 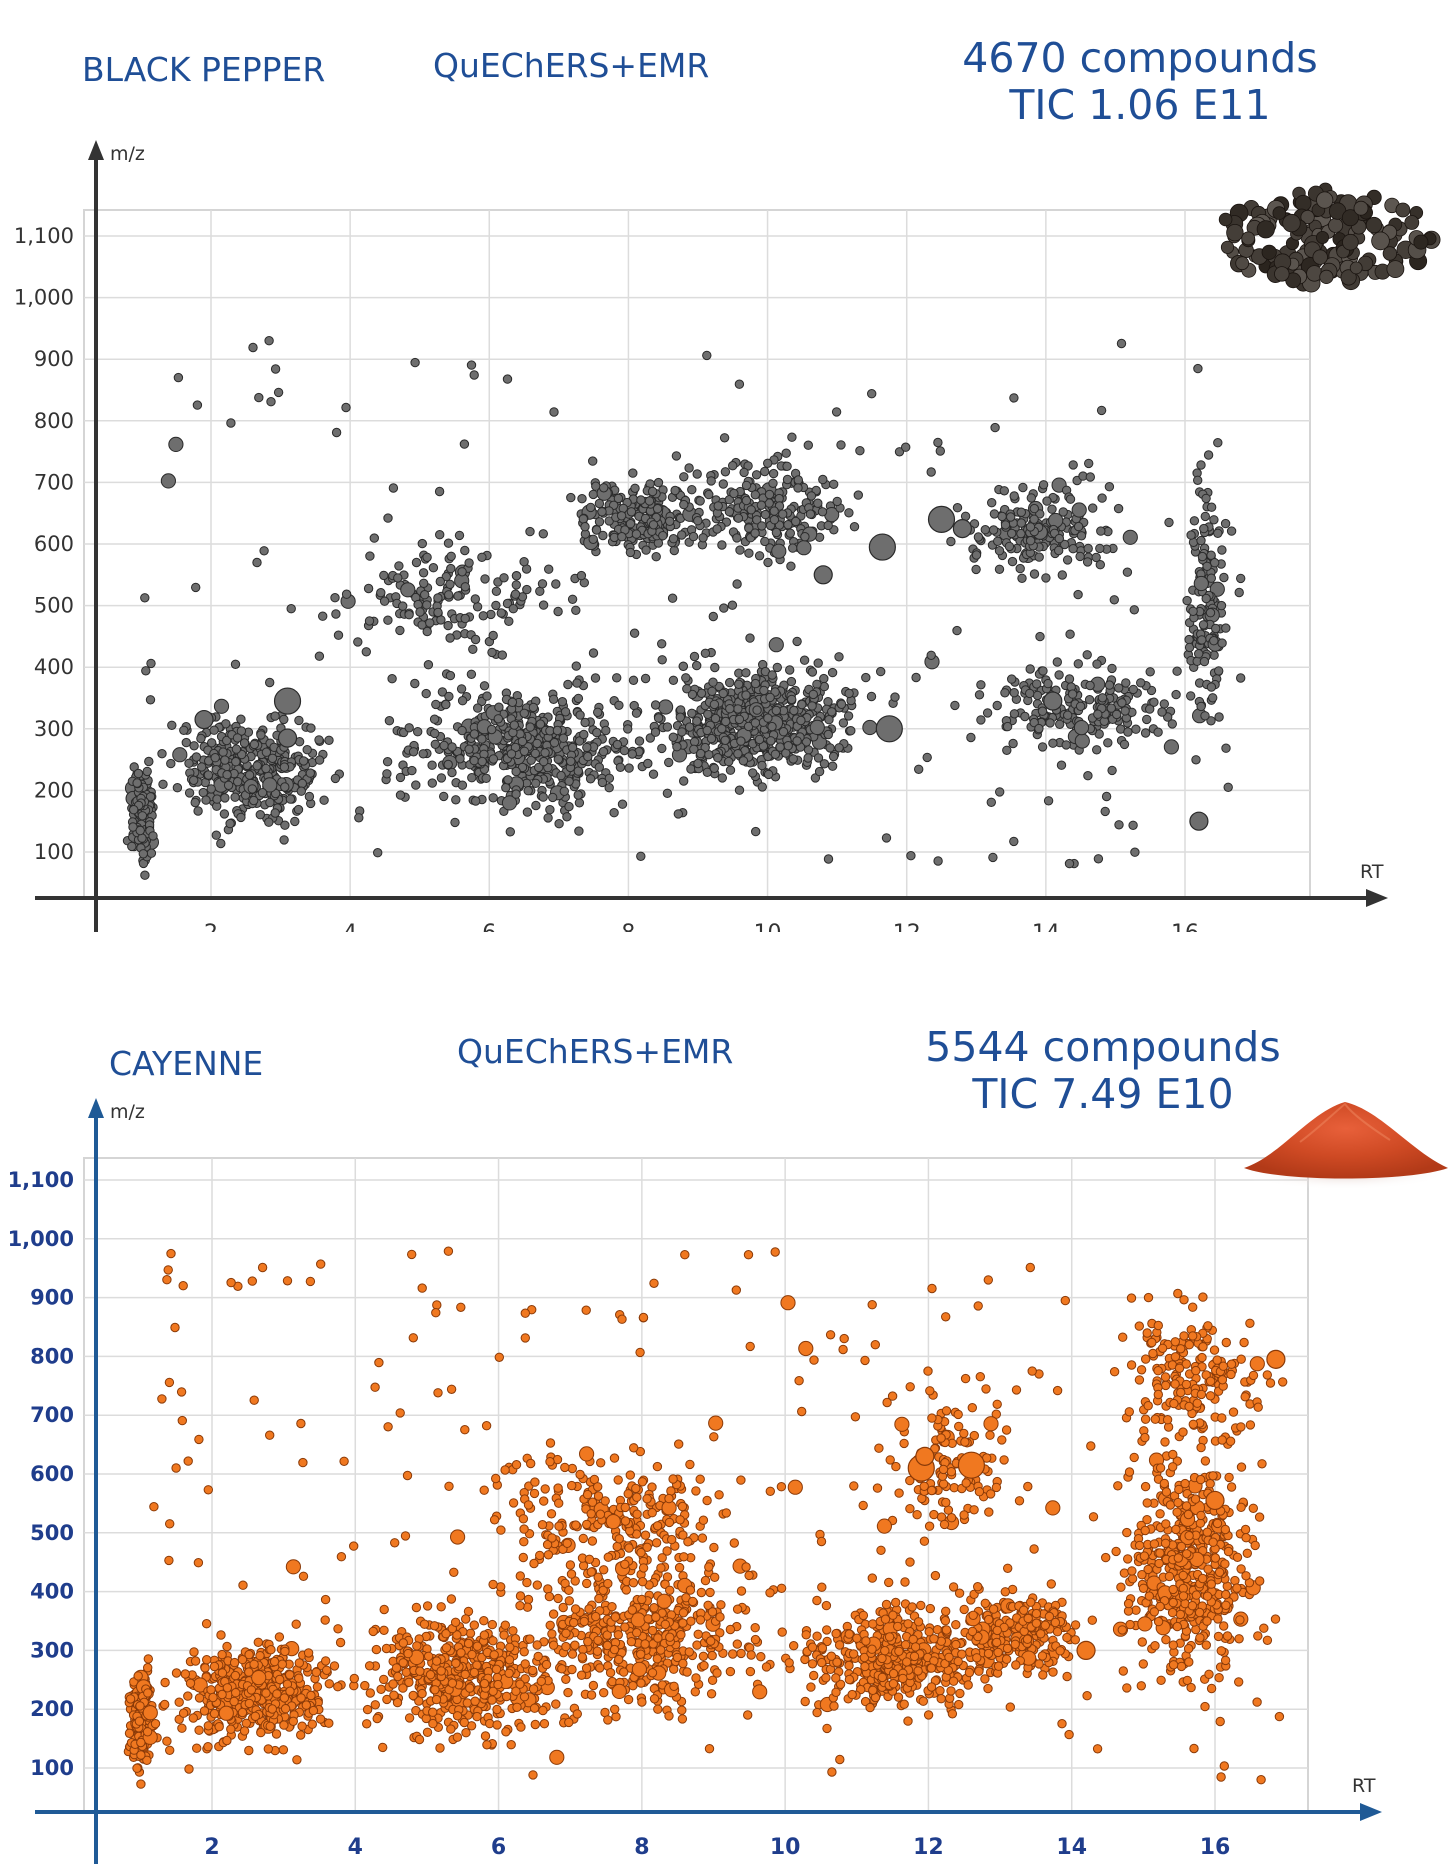 What do you see at coordinates (1103, 1094) in the screenshot?
I see `tic-value: TIC 7.49 E10` at bounding box center [1103, 1094].